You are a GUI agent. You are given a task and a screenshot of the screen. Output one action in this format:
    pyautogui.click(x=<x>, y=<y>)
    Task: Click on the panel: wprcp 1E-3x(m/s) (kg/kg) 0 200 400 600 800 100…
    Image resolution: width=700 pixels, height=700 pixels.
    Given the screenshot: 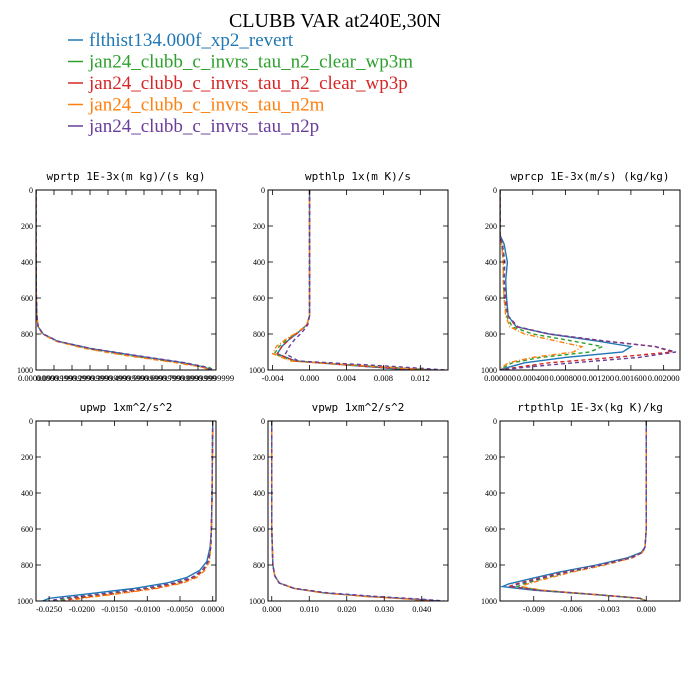 What is the action you would take?
    pyautogui.click(x=581, y=276)
    